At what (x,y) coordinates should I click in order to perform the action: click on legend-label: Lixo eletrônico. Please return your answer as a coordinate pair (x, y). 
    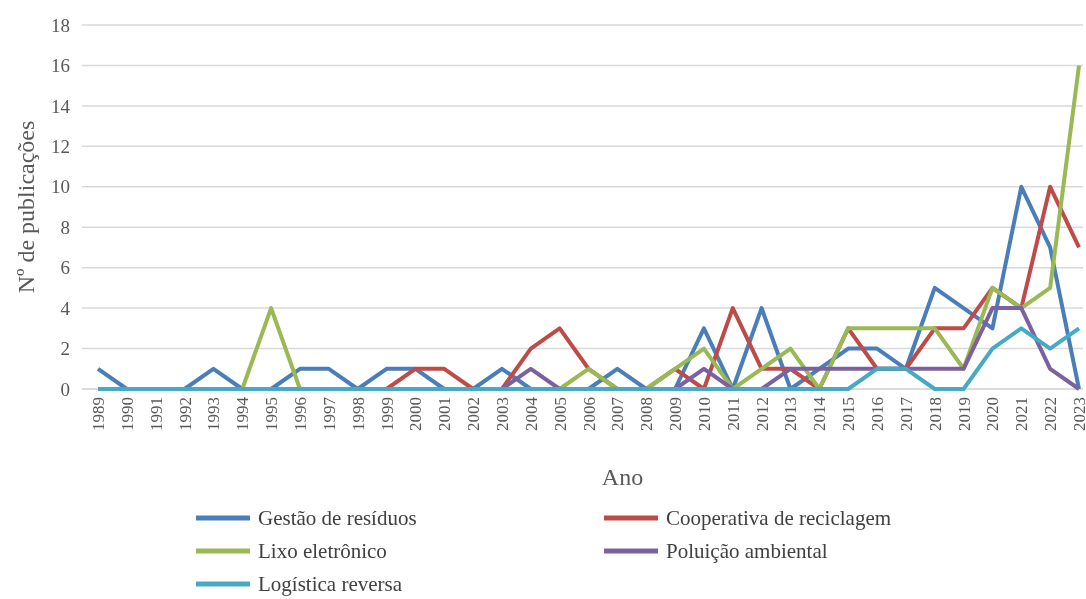
    Looking at the image, I should click on (322, 551).